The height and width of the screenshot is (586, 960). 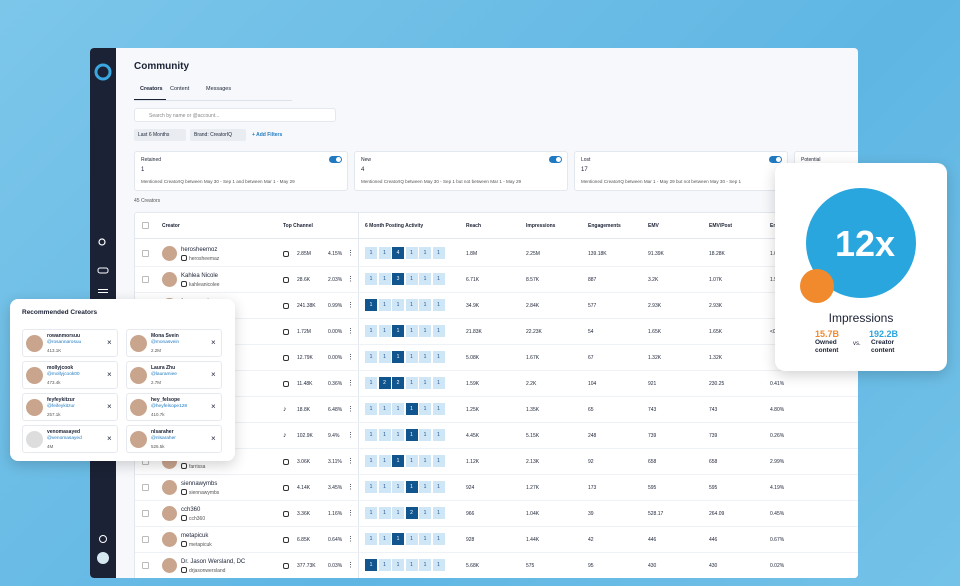 I want to click on recommended-card: feyfeykitzur @feifeykitzur 257.1k ×, so click(x=70, y=407).